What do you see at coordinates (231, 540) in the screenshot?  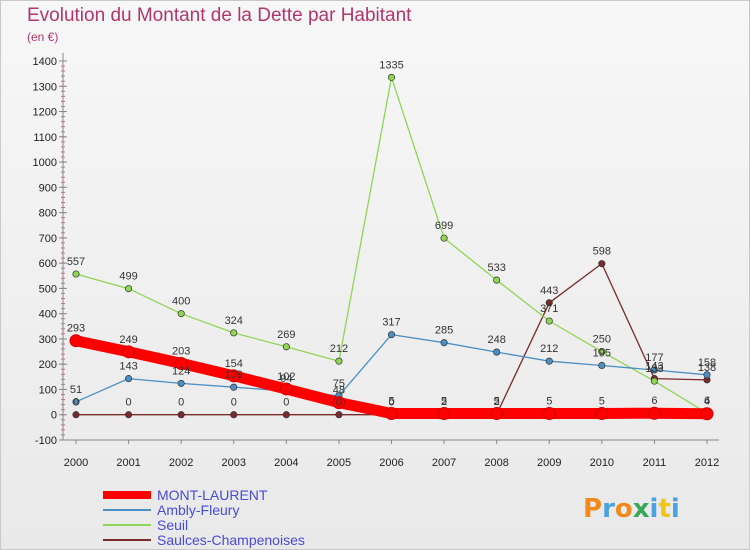 I see `legend-label: Saulces-Champenoises` at bounding box center [231, 540].